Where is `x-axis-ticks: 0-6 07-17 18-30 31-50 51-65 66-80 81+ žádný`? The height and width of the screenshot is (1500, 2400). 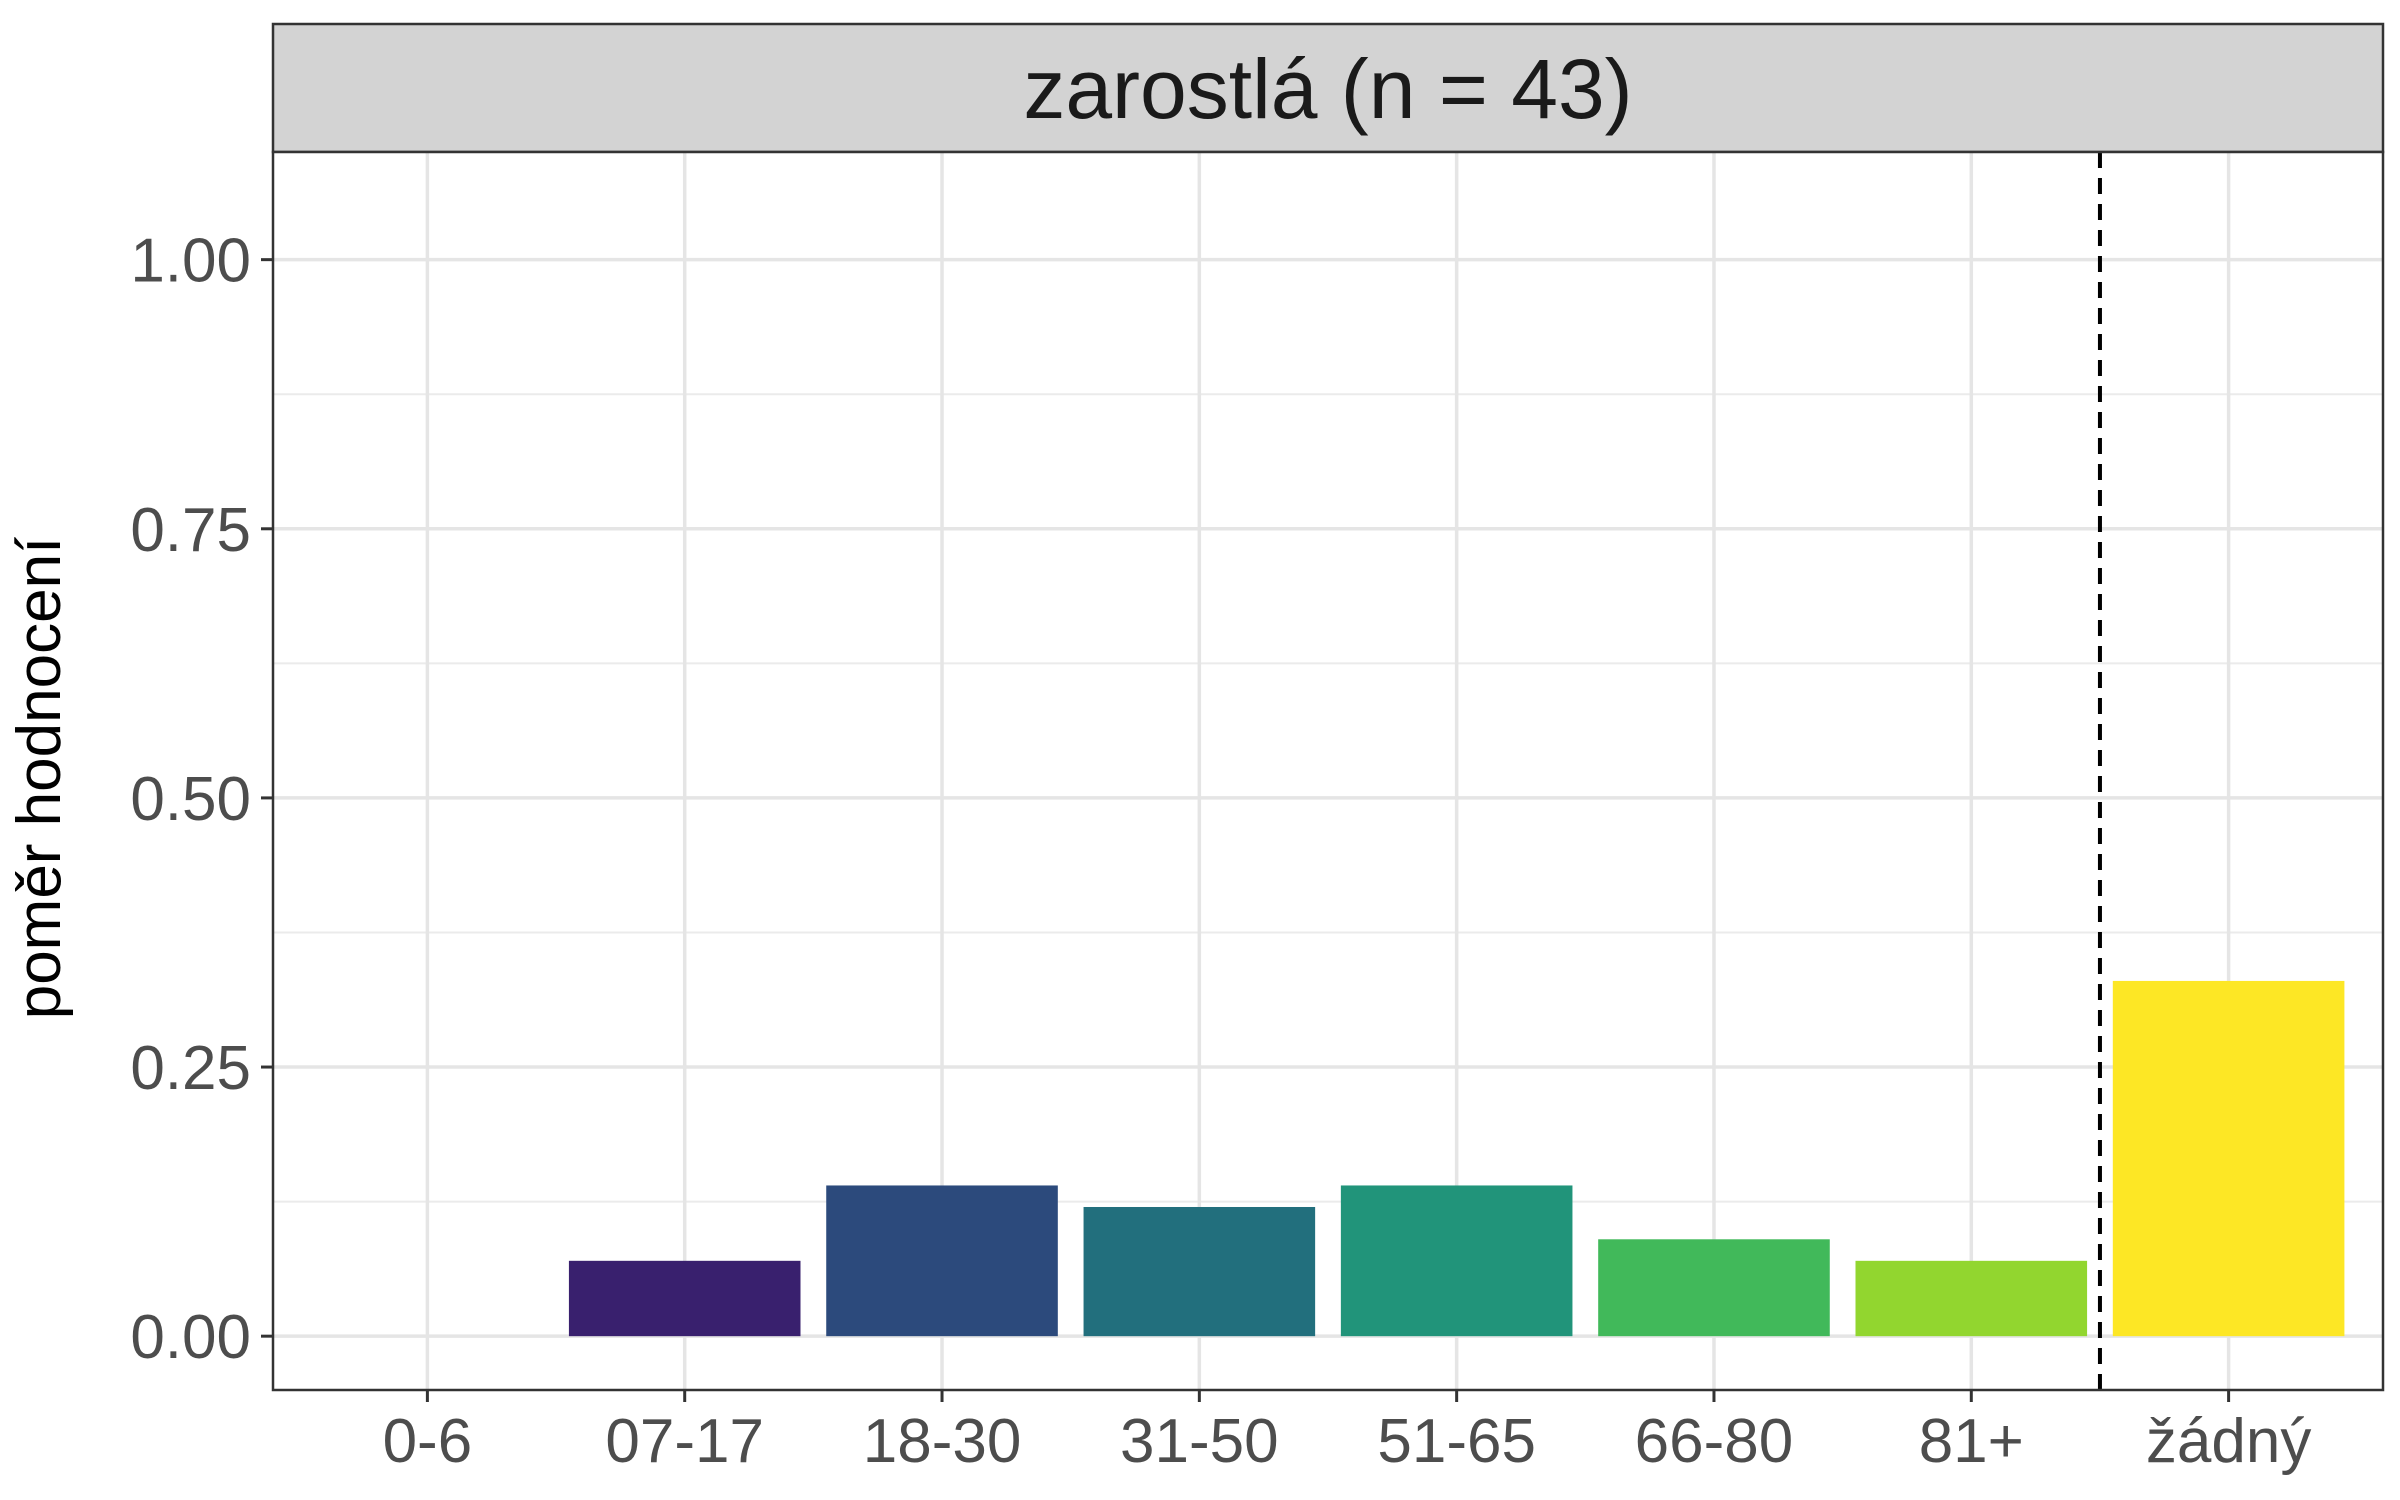
x-axis-ticks: 0-6 07-17 18-30 31-50 51-65 66-80 81+ žádný is located at coordinates (1347, 1433).